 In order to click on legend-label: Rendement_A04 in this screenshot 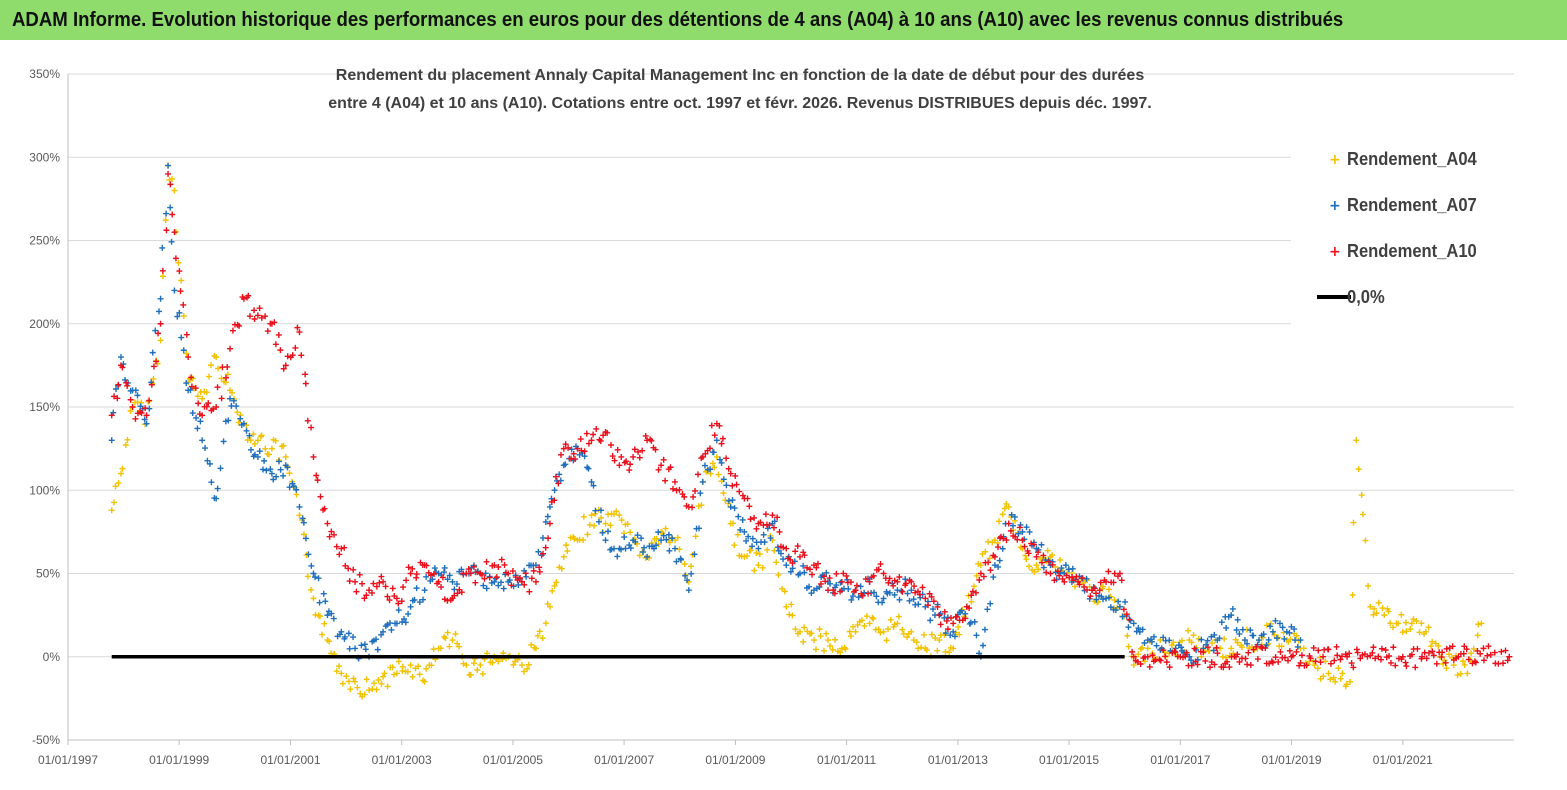, I will do `click(1412, 158)`.